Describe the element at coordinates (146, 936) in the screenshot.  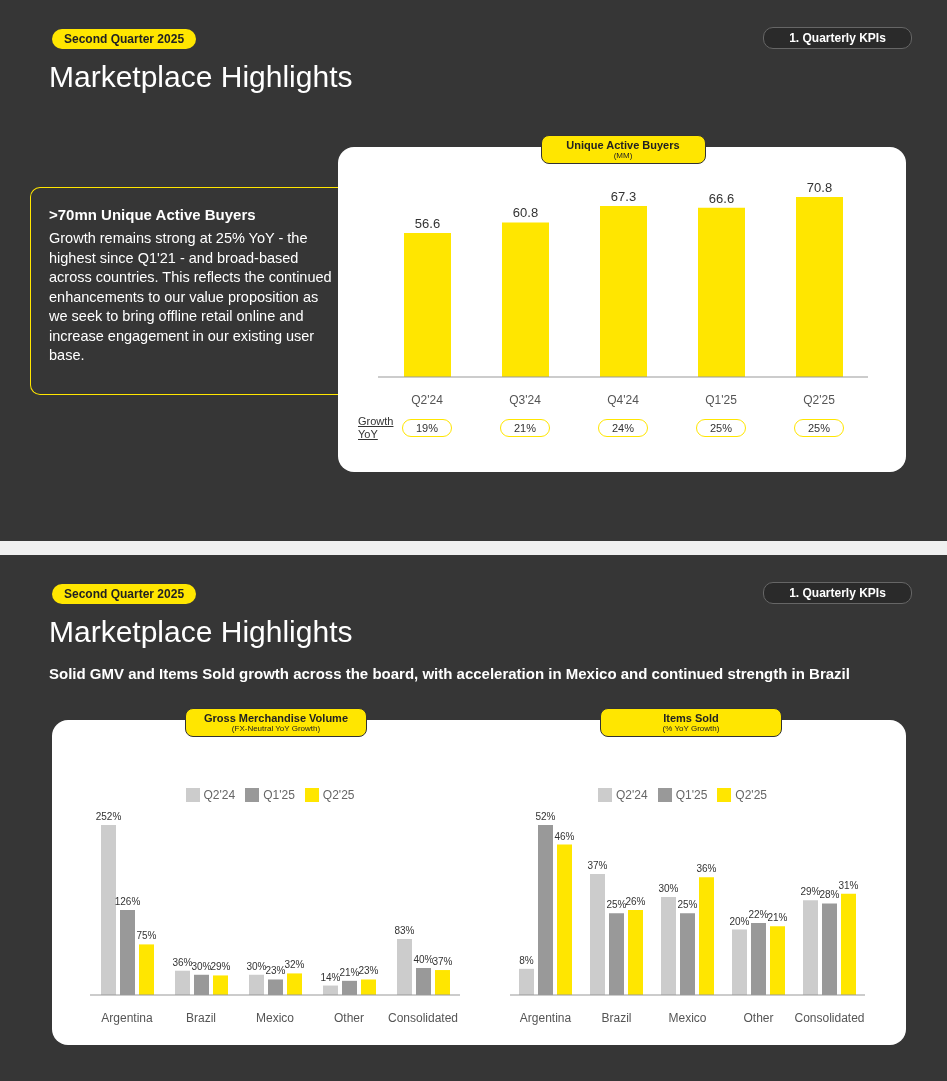
I see `data-label: 75%` at that location.